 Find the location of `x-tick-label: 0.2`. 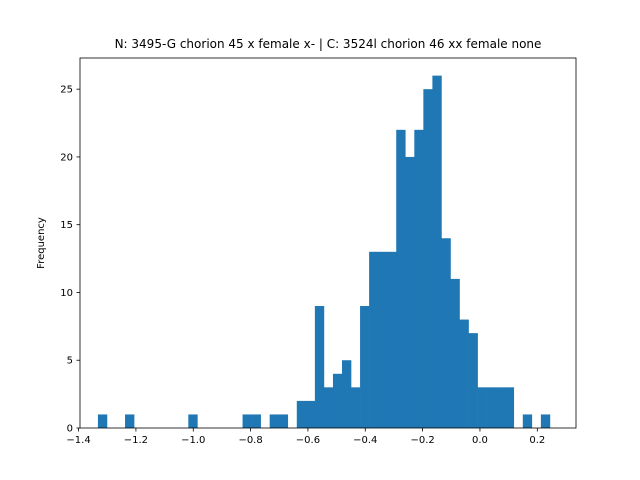

x-tick-label: 0.2 is located at coordinates (537, 440).